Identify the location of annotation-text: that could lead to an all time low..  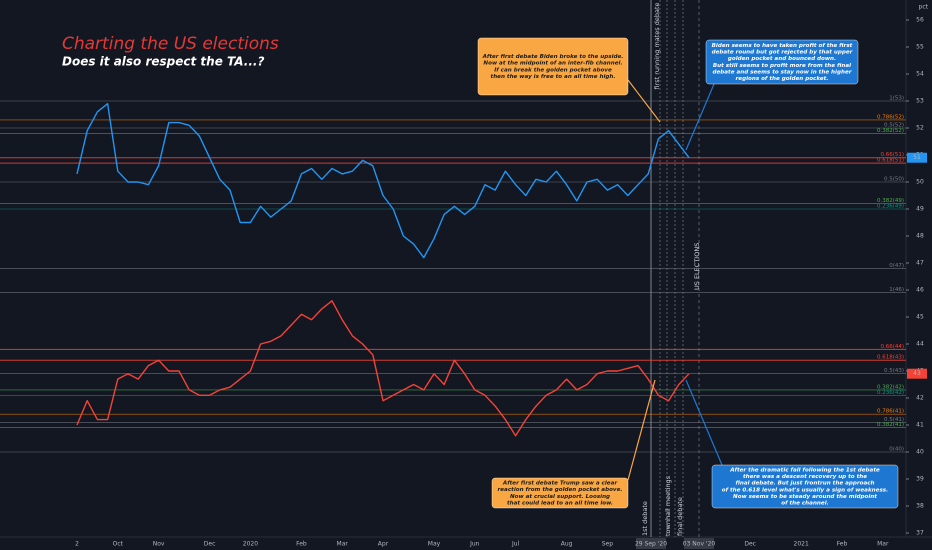
(560, 503).